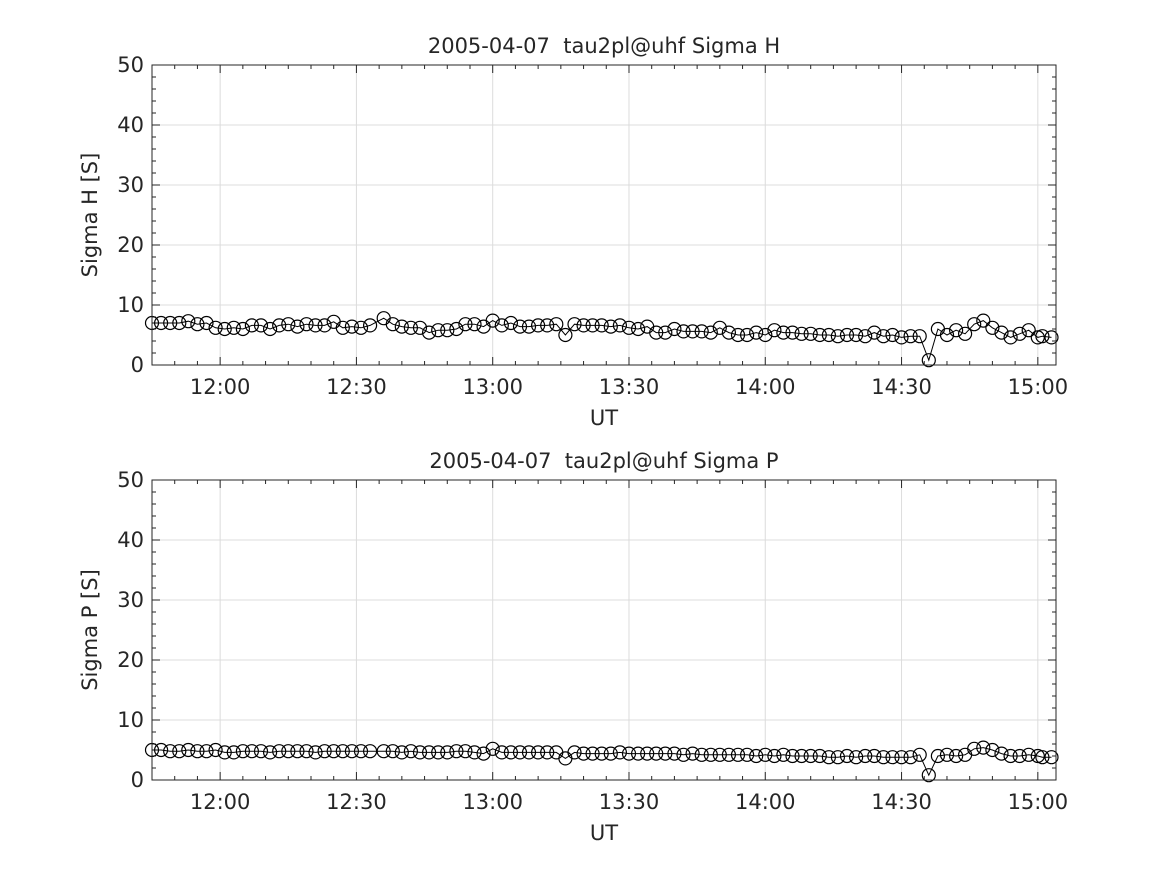  What do you see at coordinates (604, 833) in the screenshot?
I see `sigma-p-xlabel: UT` at bounding box center [604, 833].